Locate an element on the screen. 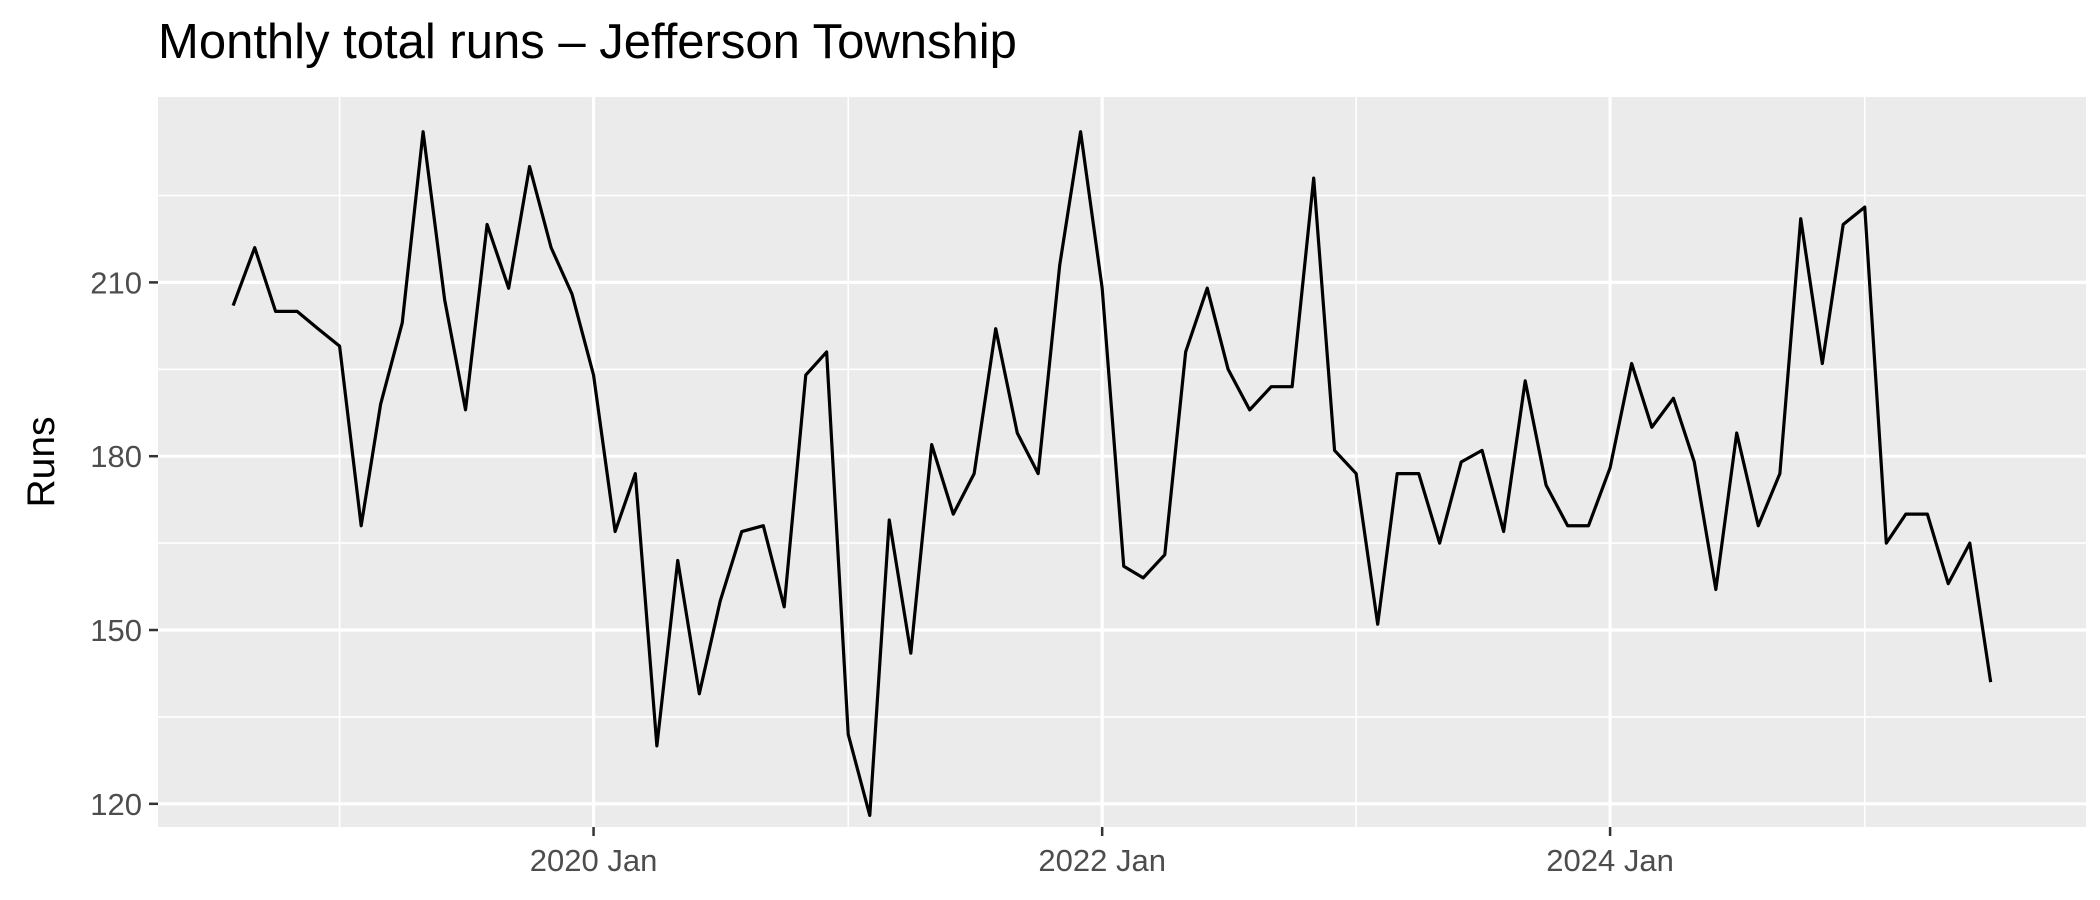 The width and height of the screenshot is (2100, 900). y-tick-label-2: 180 is located at coordinates (116, 456).